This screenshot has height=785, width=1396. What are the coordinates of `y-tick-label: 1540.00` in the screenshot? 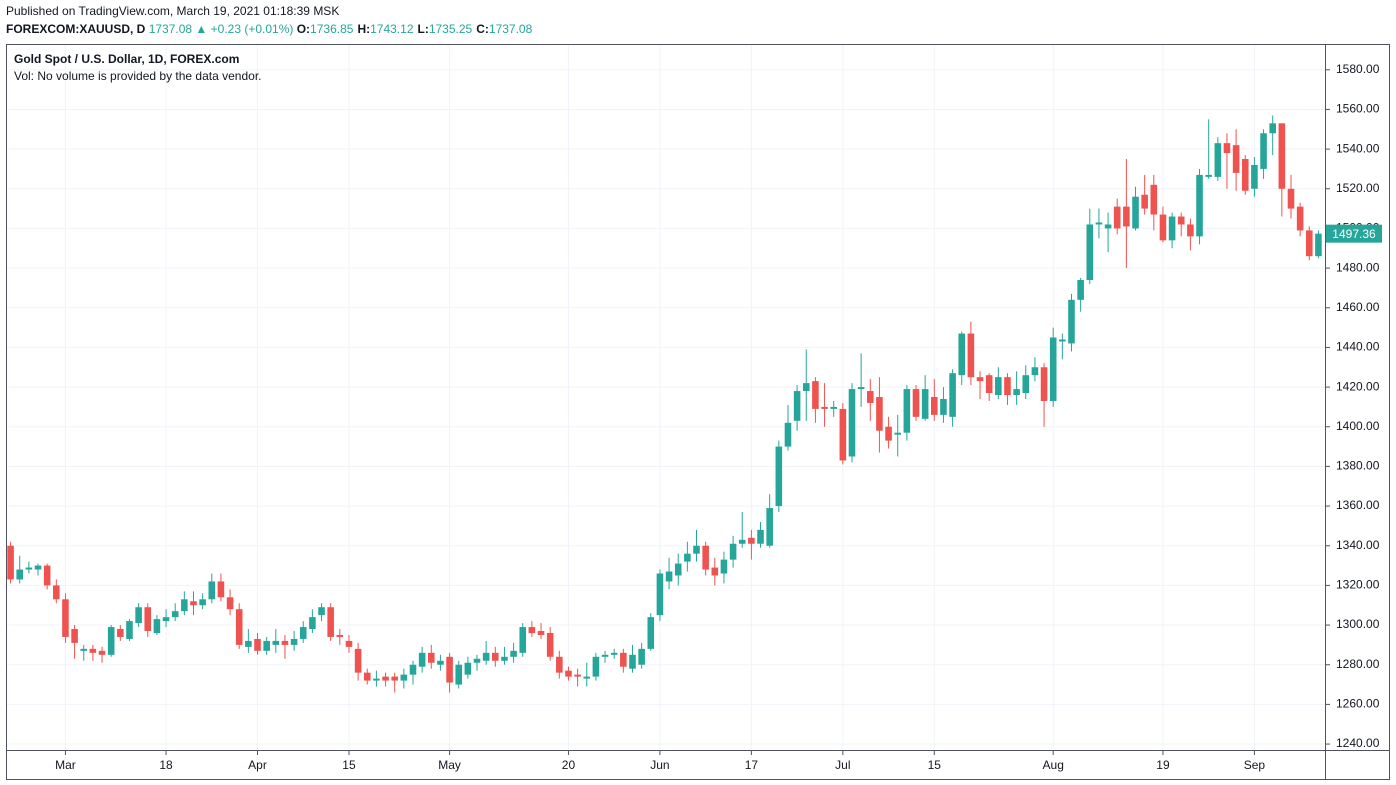 It's located at (1358, 148).